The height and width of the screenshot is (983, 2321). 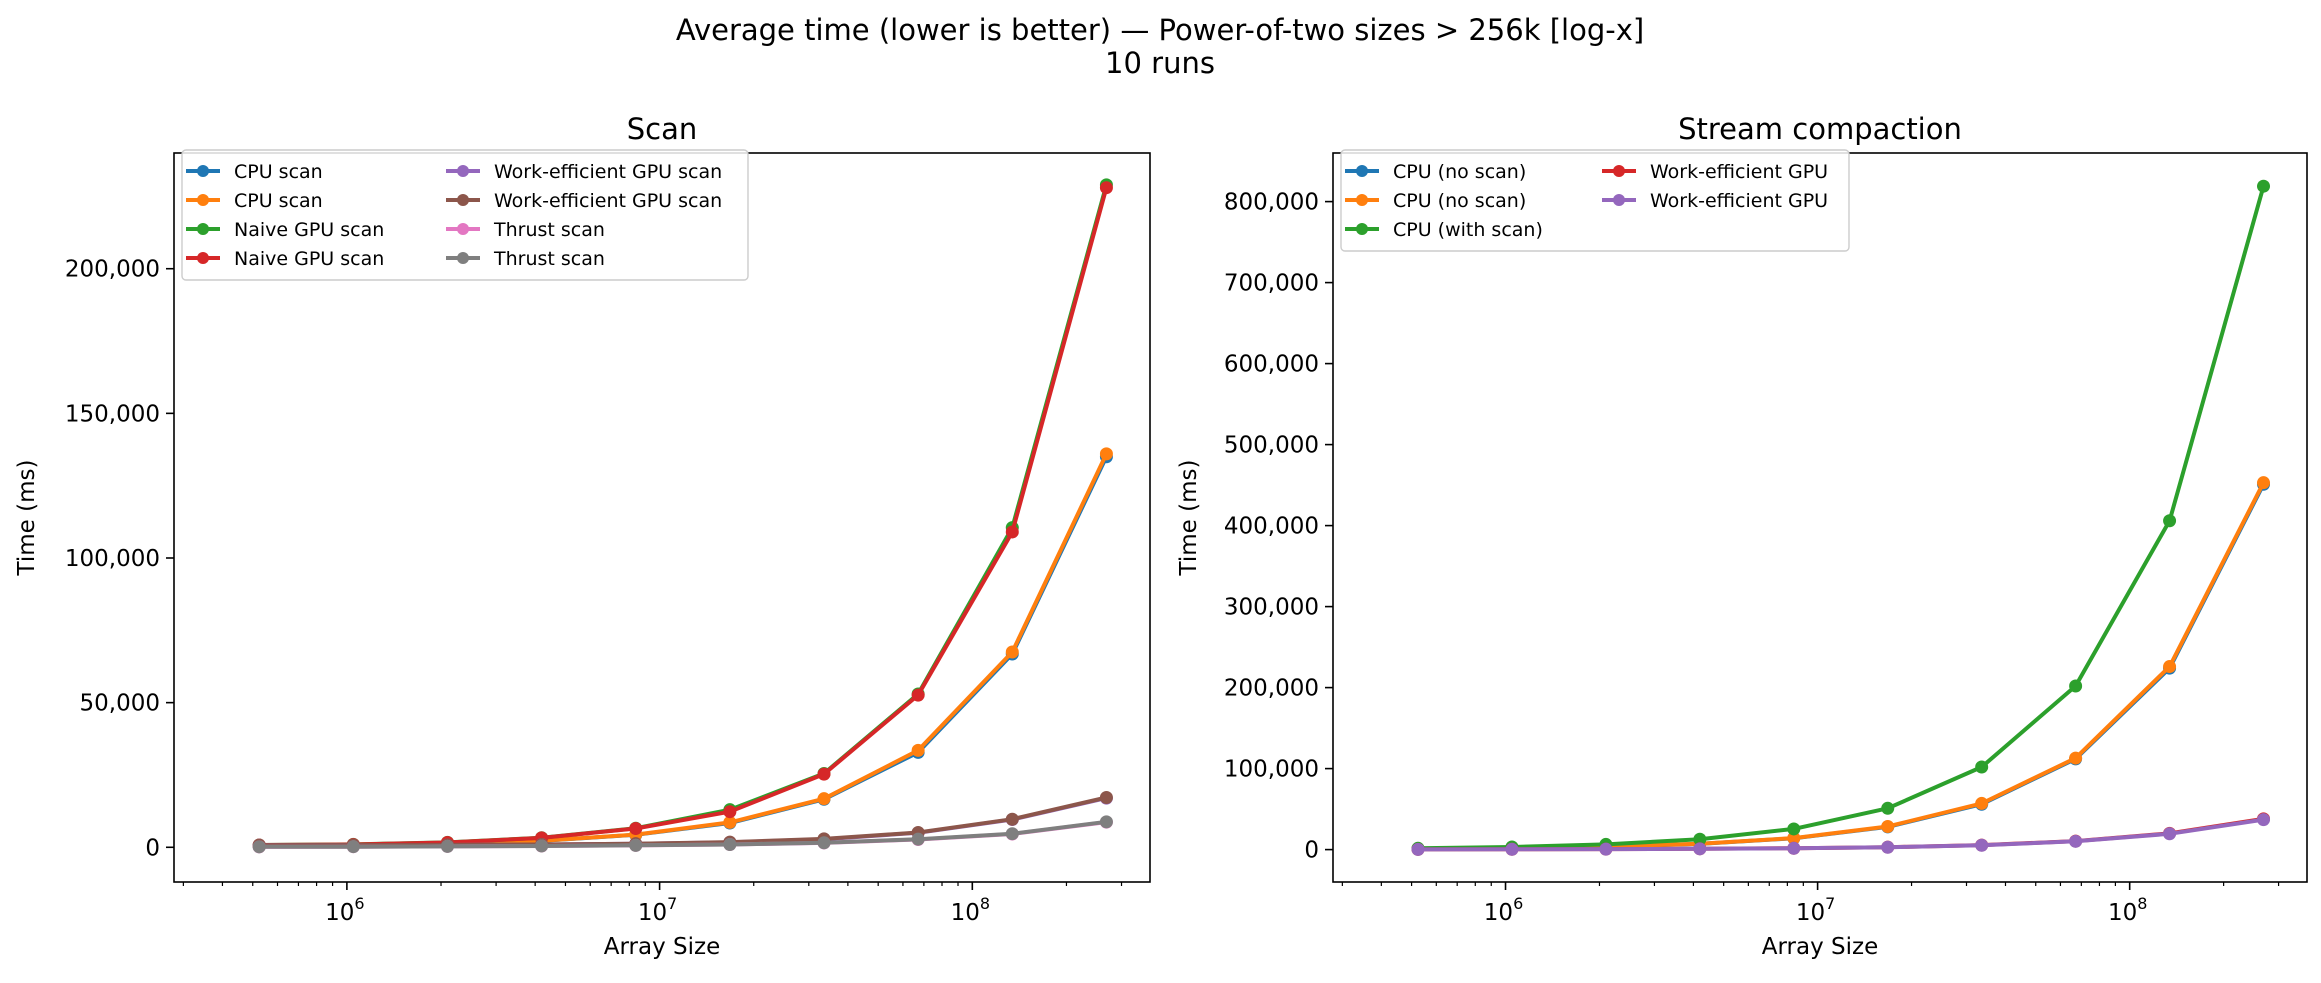 What do you see at coordinates (1468, 230) in the screenshot?
I see `legend-label: CPU (with scan)` at bounding box center [1468, 230].